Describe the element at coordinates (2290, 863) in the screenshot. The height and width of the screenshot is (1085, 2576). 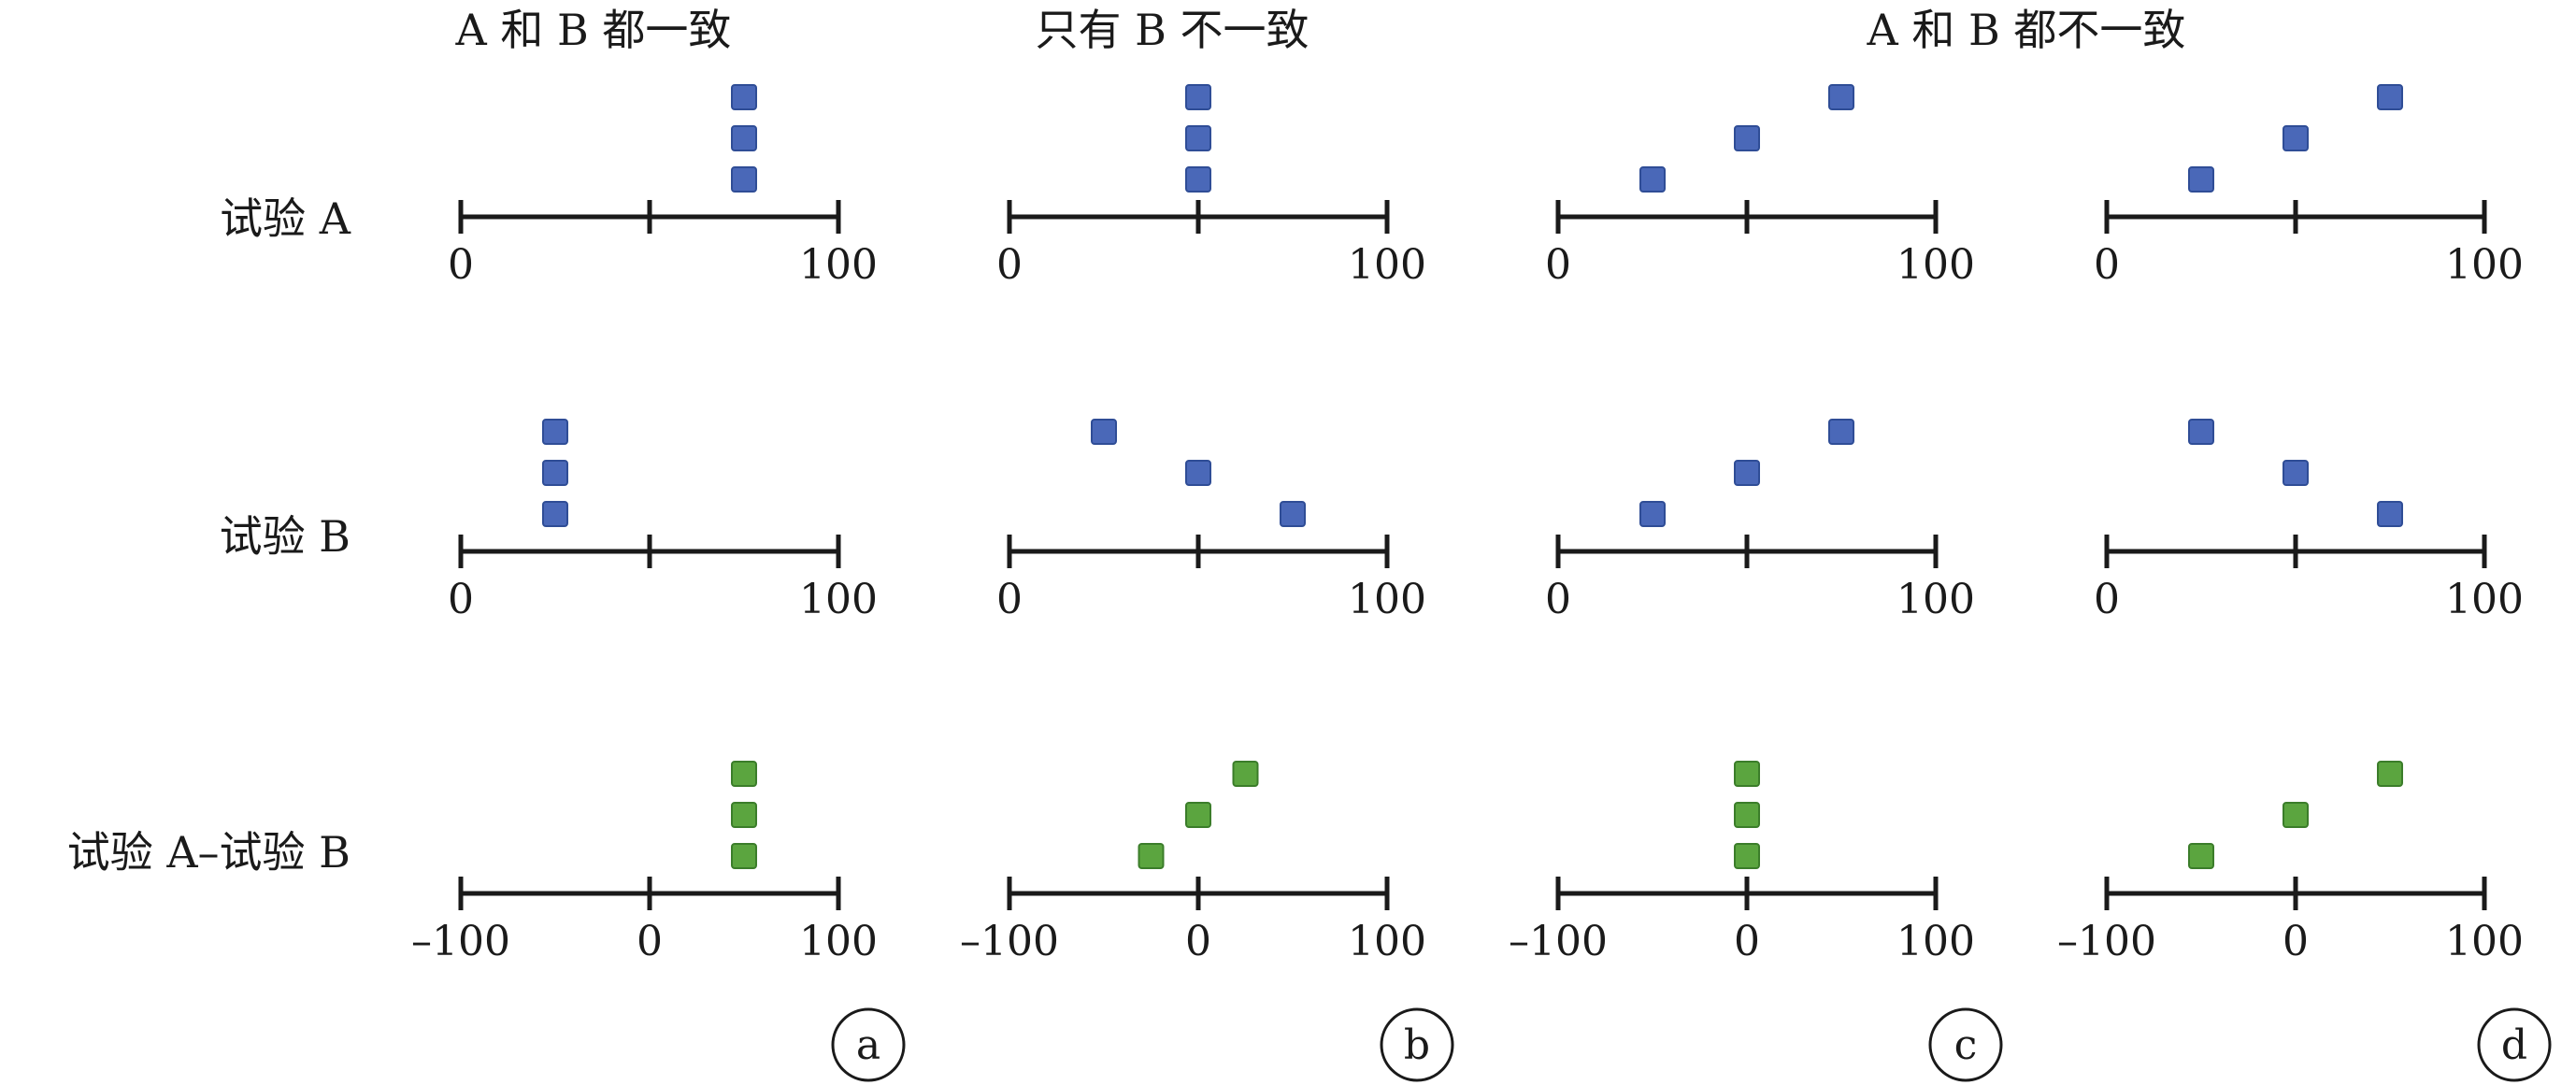
I see `axis-d-row-3: –100 0 100` at that location.